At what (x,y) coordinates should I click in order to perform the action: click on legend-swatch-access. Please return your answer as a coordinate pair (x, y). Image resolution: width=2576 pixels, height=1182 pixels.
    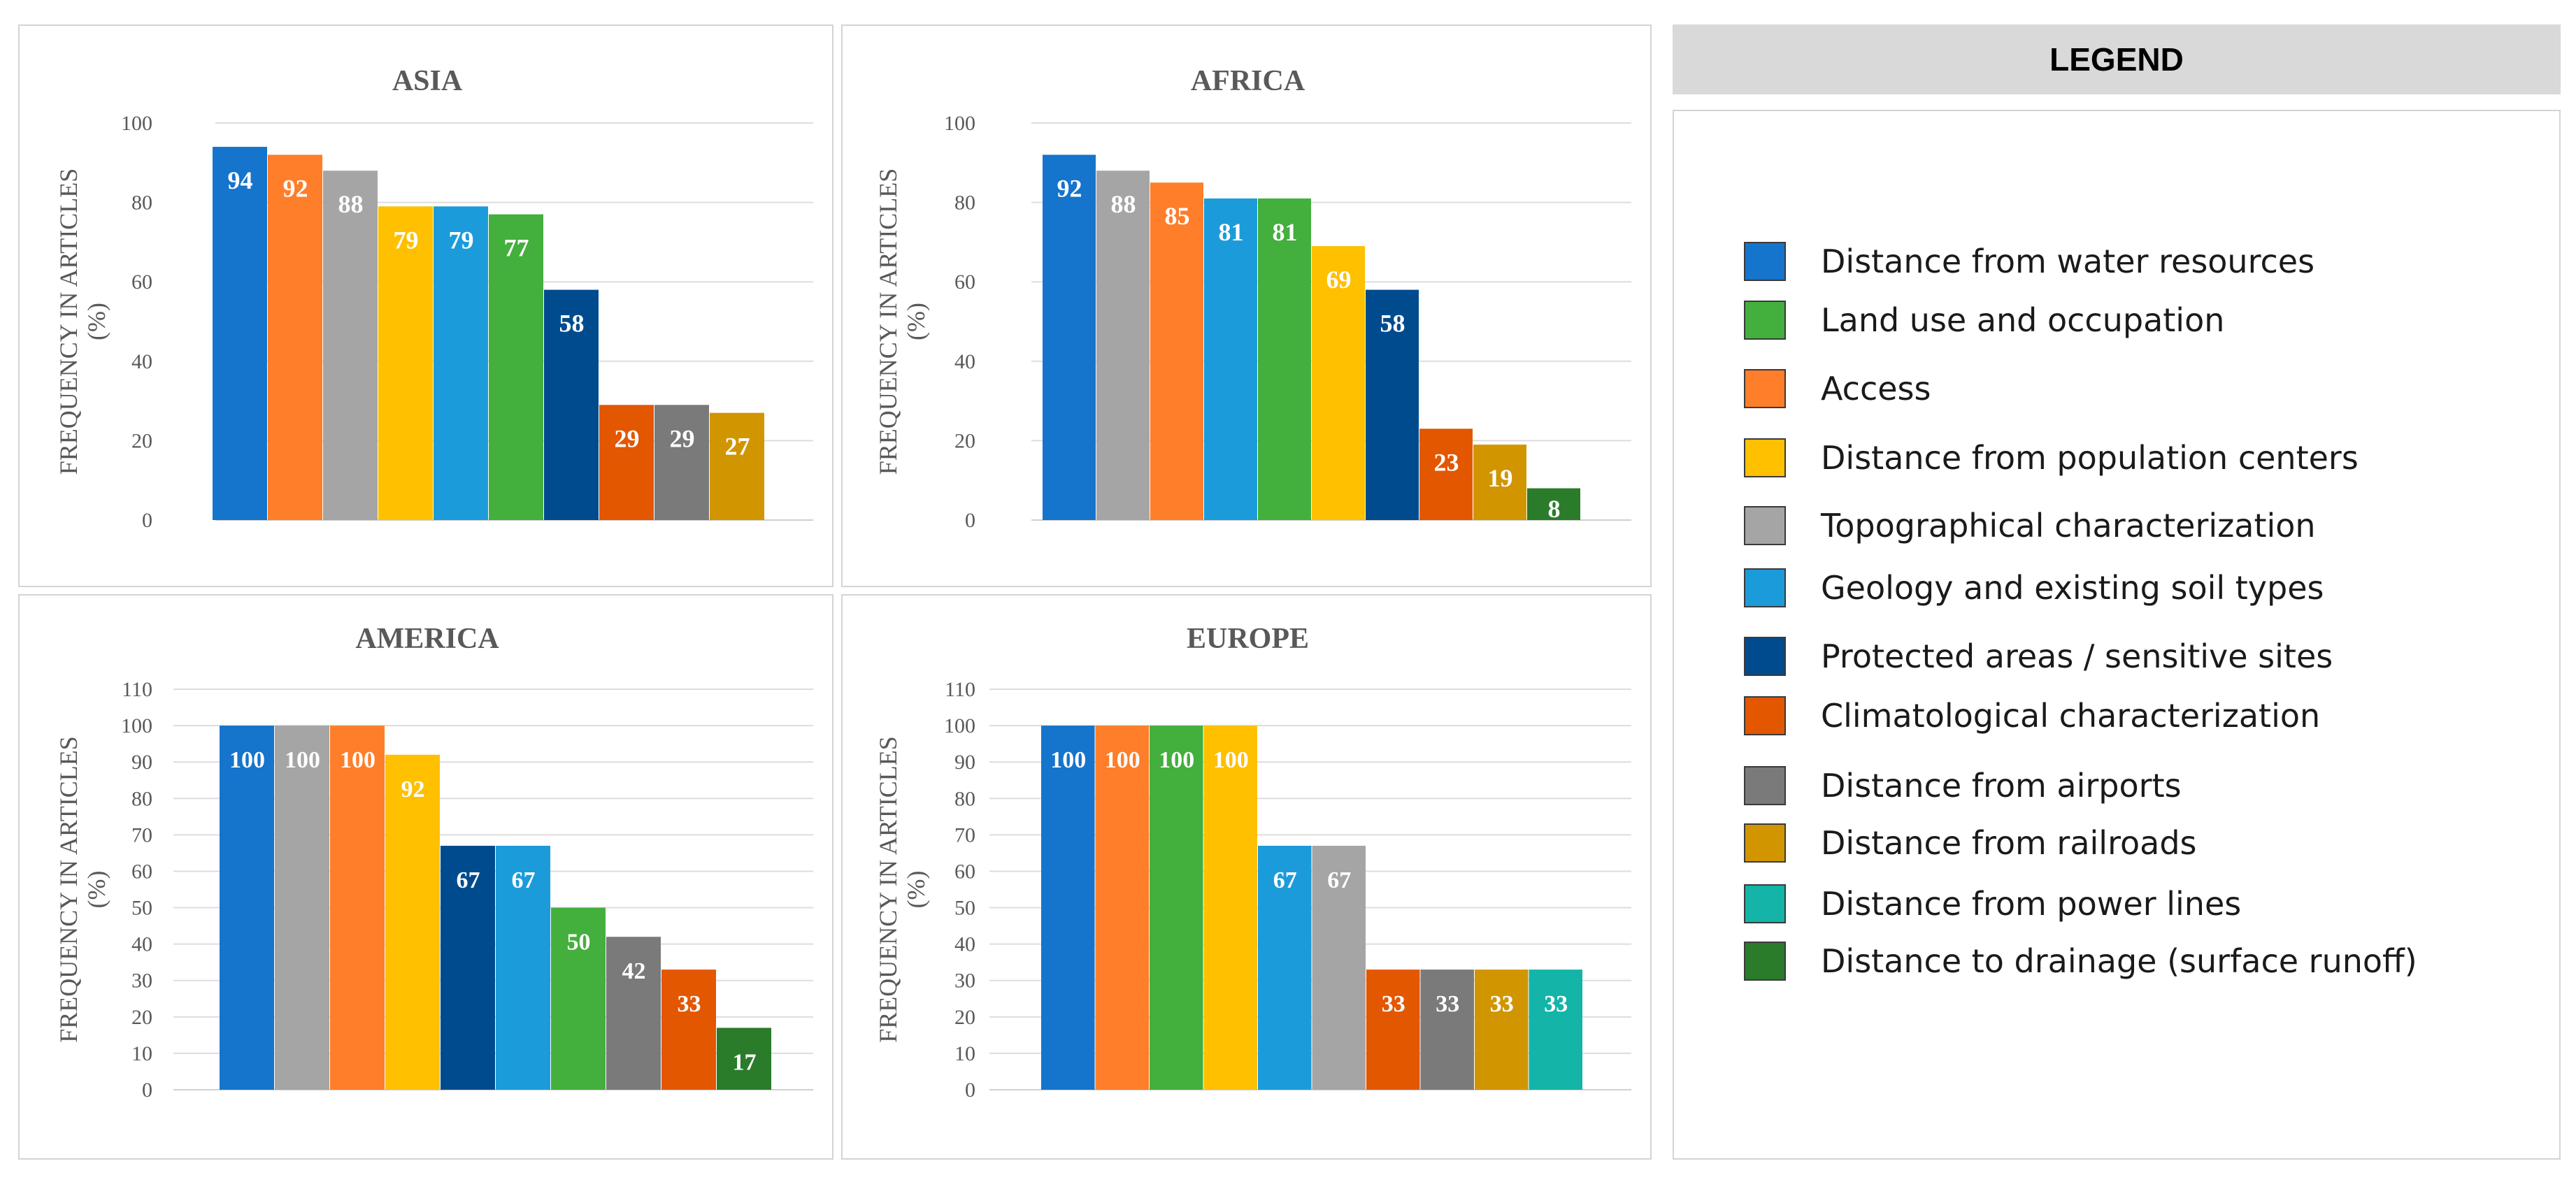
    Looking at the image, I should click on (1765, 388).